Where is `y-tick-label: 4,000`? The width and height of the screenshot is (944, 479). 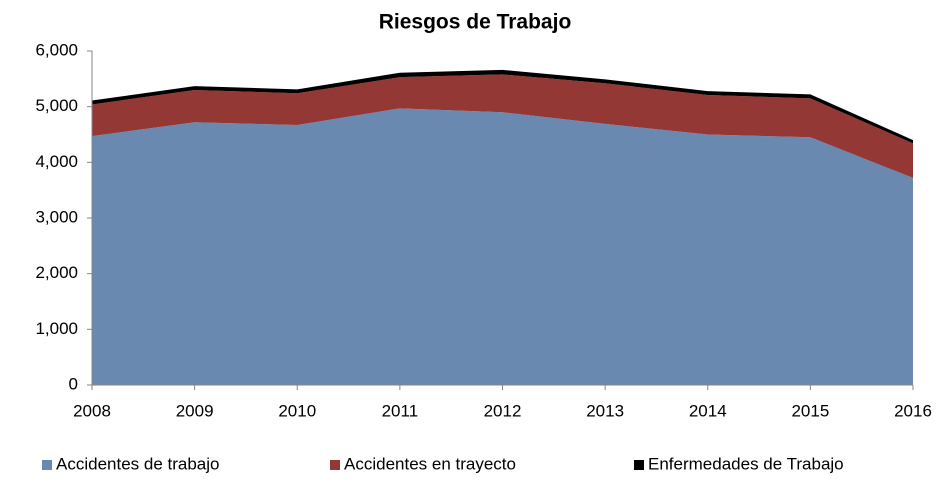 y-tick-label: 4,000 is located at coordinates (56, 161).